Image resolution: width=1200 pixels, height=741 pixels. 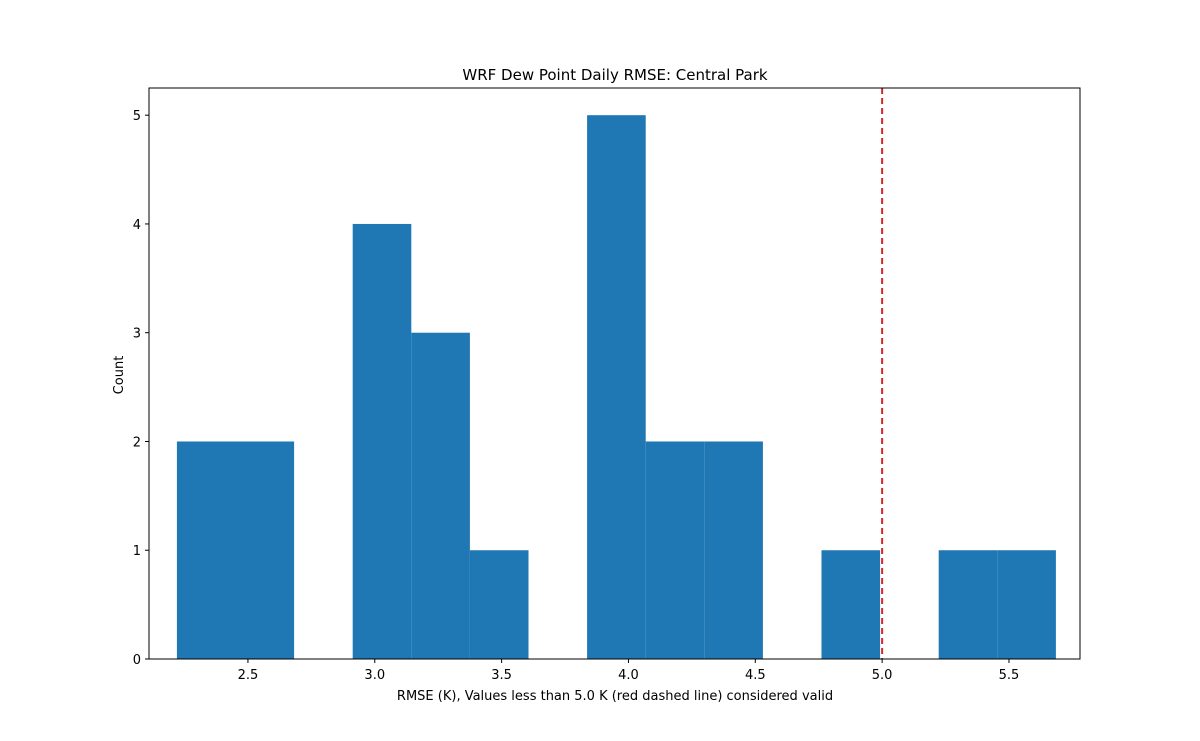 I want to click on y-tick-label: 1, so click(x=137, y=551).